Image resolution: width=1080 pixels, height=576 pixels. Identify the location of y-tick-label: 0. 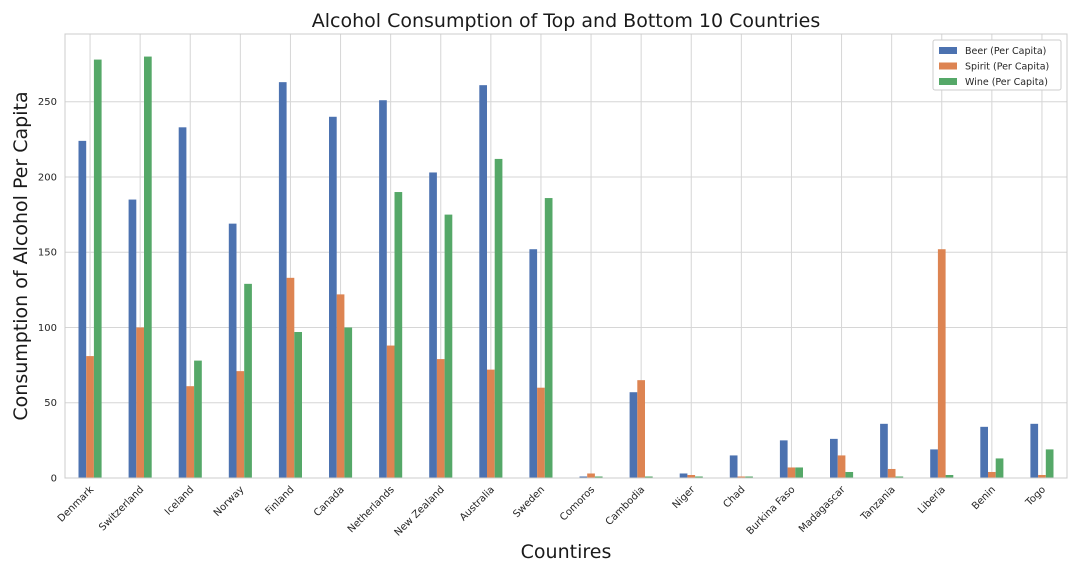
(54, 479).